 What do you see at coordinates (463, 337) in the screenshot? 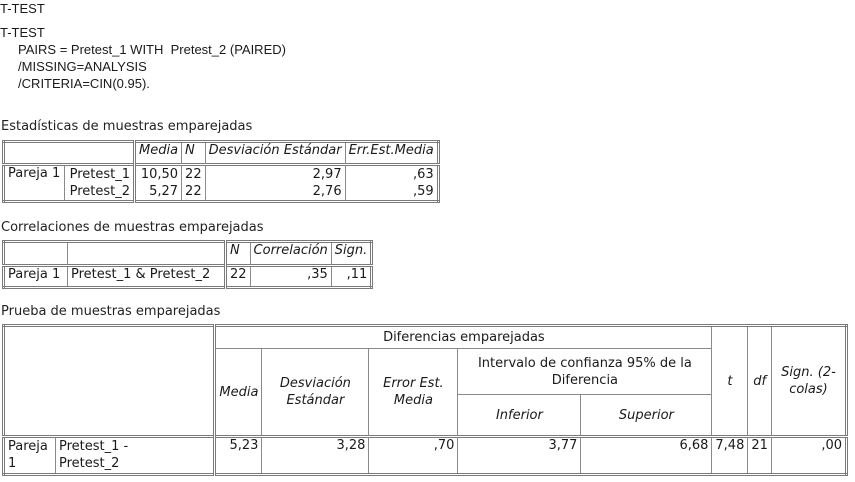
I see `group-header-differences: Diferencias emparejadas` at bounding box center [463, 337].